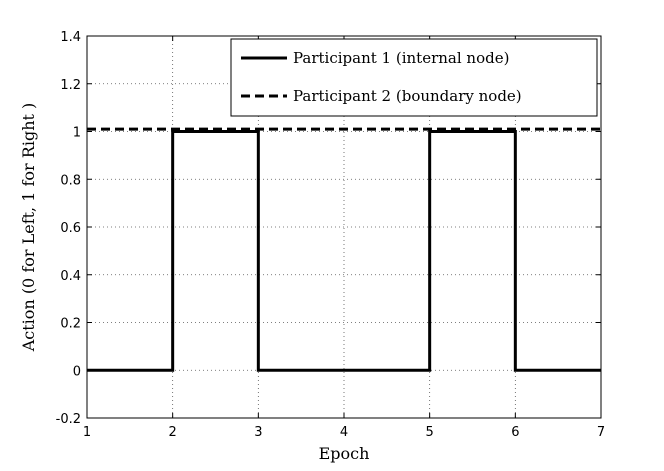 This screenshot has width=664, height=471. Describe the element at coordinates (28, 228) in the screenshot. I see `y-axis-label: Action (0 for Left, 1 for Right )` at that location.